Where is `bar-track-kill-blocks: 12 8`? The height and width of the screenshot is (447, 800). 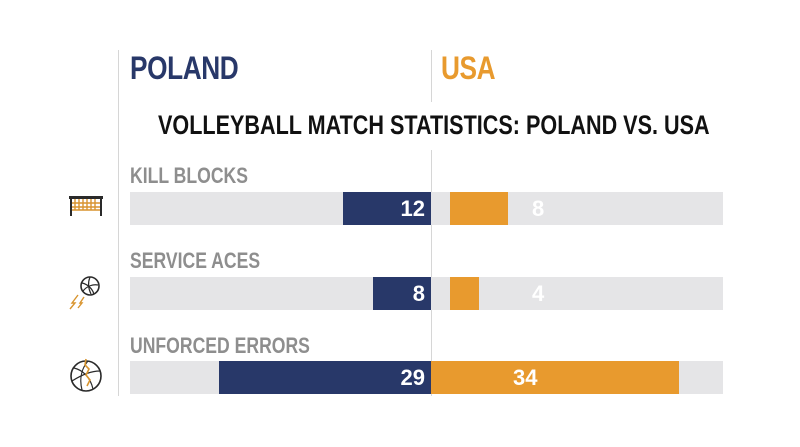 bar-track-kill-blocks: 12 8 is located at coordinates (426, 208).